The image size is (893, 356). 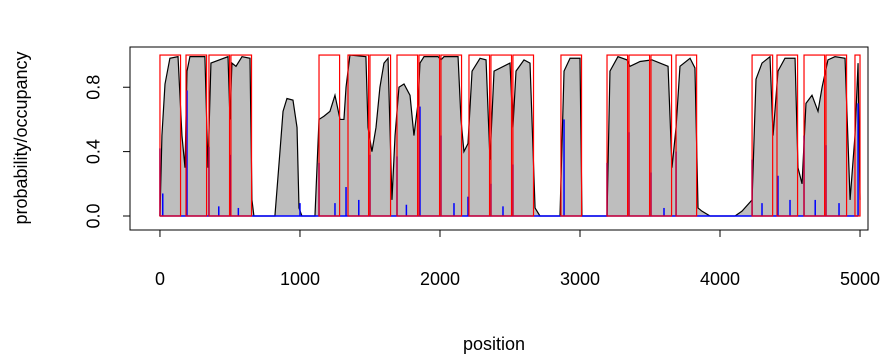 I want to click on y-axis-label: probability/occupancy, so click(x=21, y=137).